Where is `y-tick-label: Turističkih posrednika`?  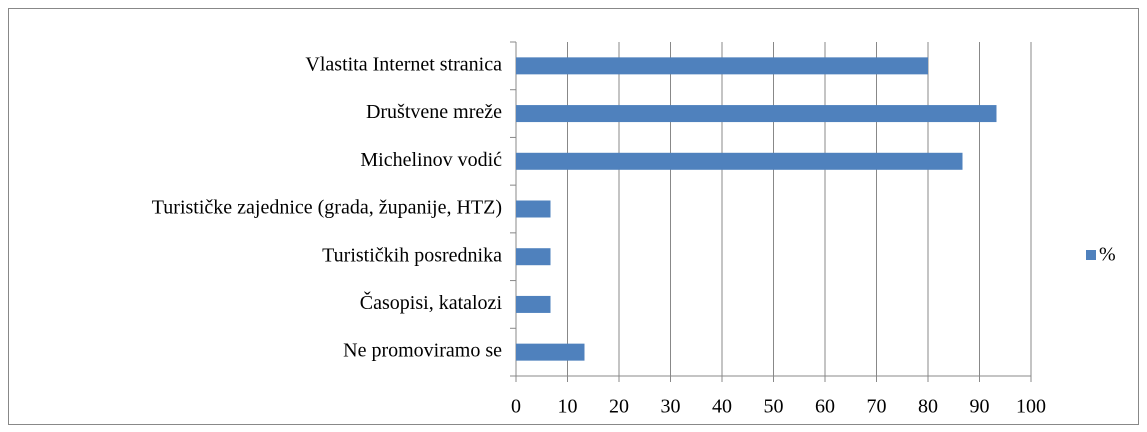
y-tick-label: Turističkih posrednika is located at coordinates (412, 255).